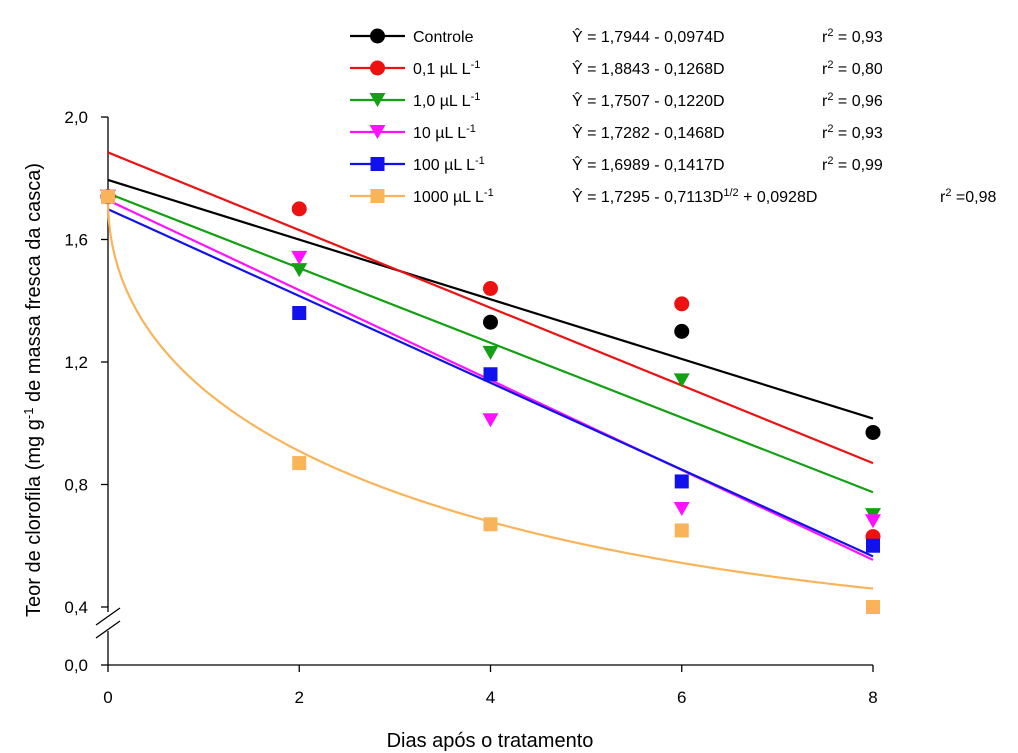  What do you see at coordinates (453, 196) in the screenshot?
I see `legend-label: 1000 µL L-1` at bounding box center [453, 196].